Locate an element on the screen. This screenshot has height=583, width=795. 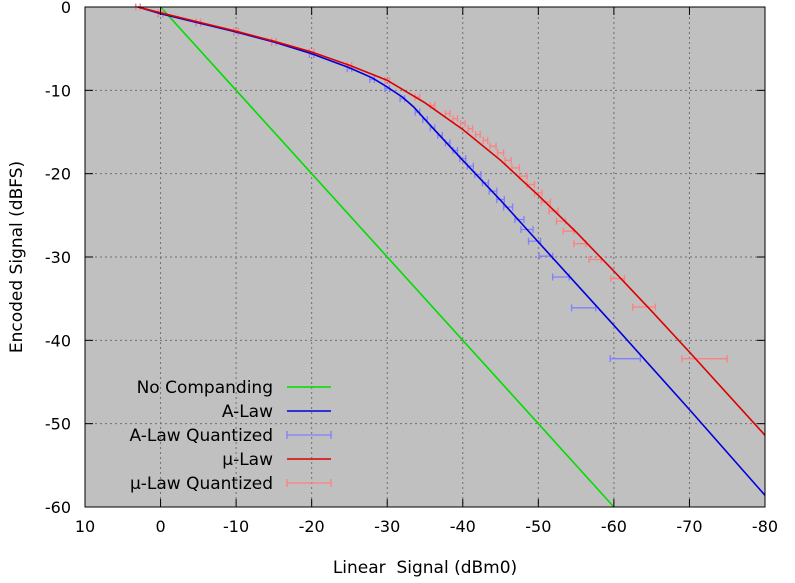
legend-item-no-companding: No Companding is located at coordinates (234, 388).